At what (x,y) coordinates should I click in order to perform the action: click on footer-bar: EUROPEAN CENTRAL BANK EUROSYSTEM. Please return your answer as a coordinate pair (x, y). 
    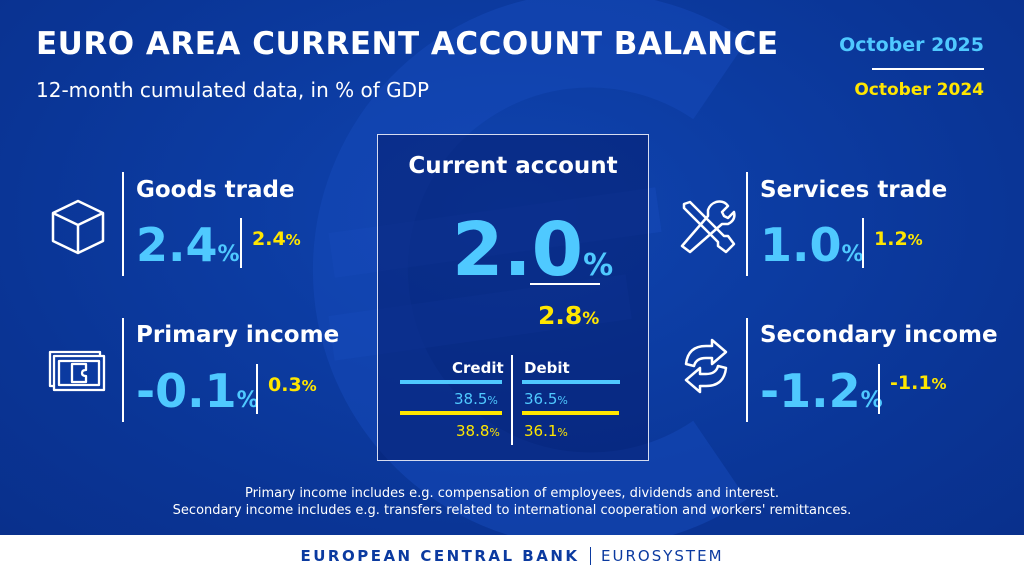
    Looking at the image, I should click on (512, 555).